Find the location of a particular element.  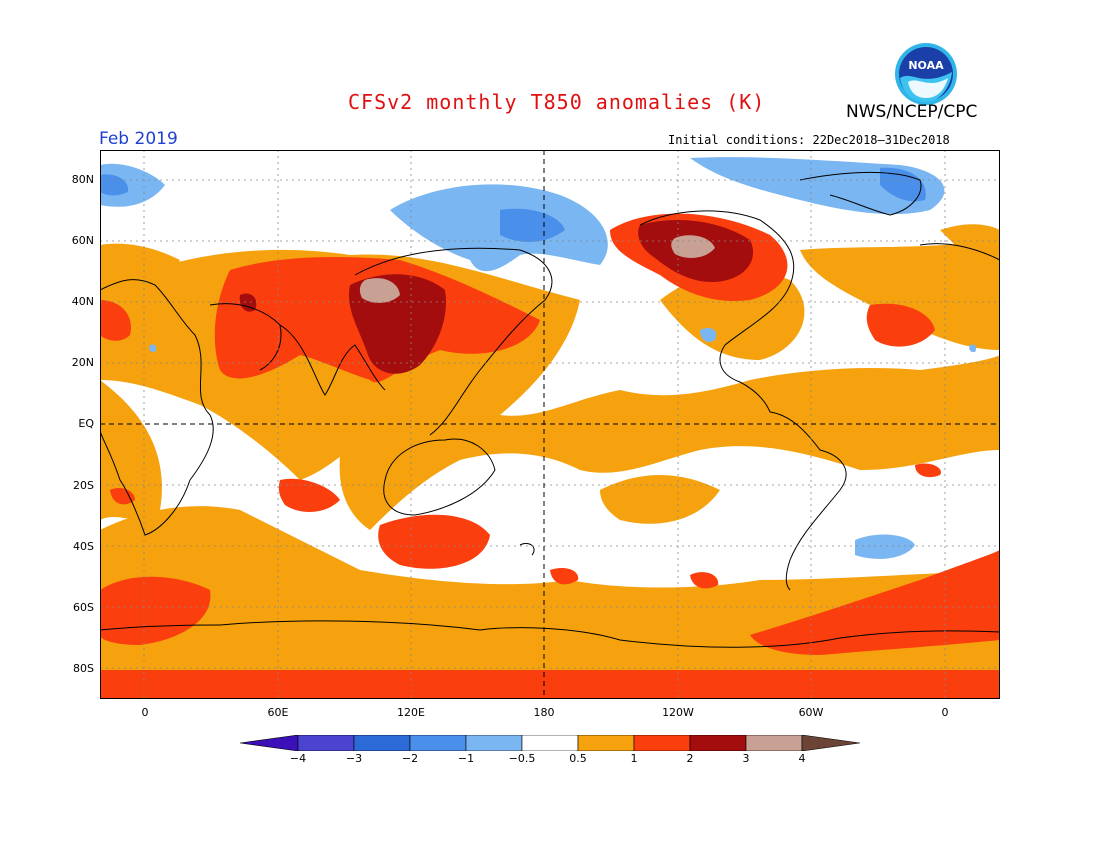

lon-label-0: 0 is located at coordinates (145, 712).